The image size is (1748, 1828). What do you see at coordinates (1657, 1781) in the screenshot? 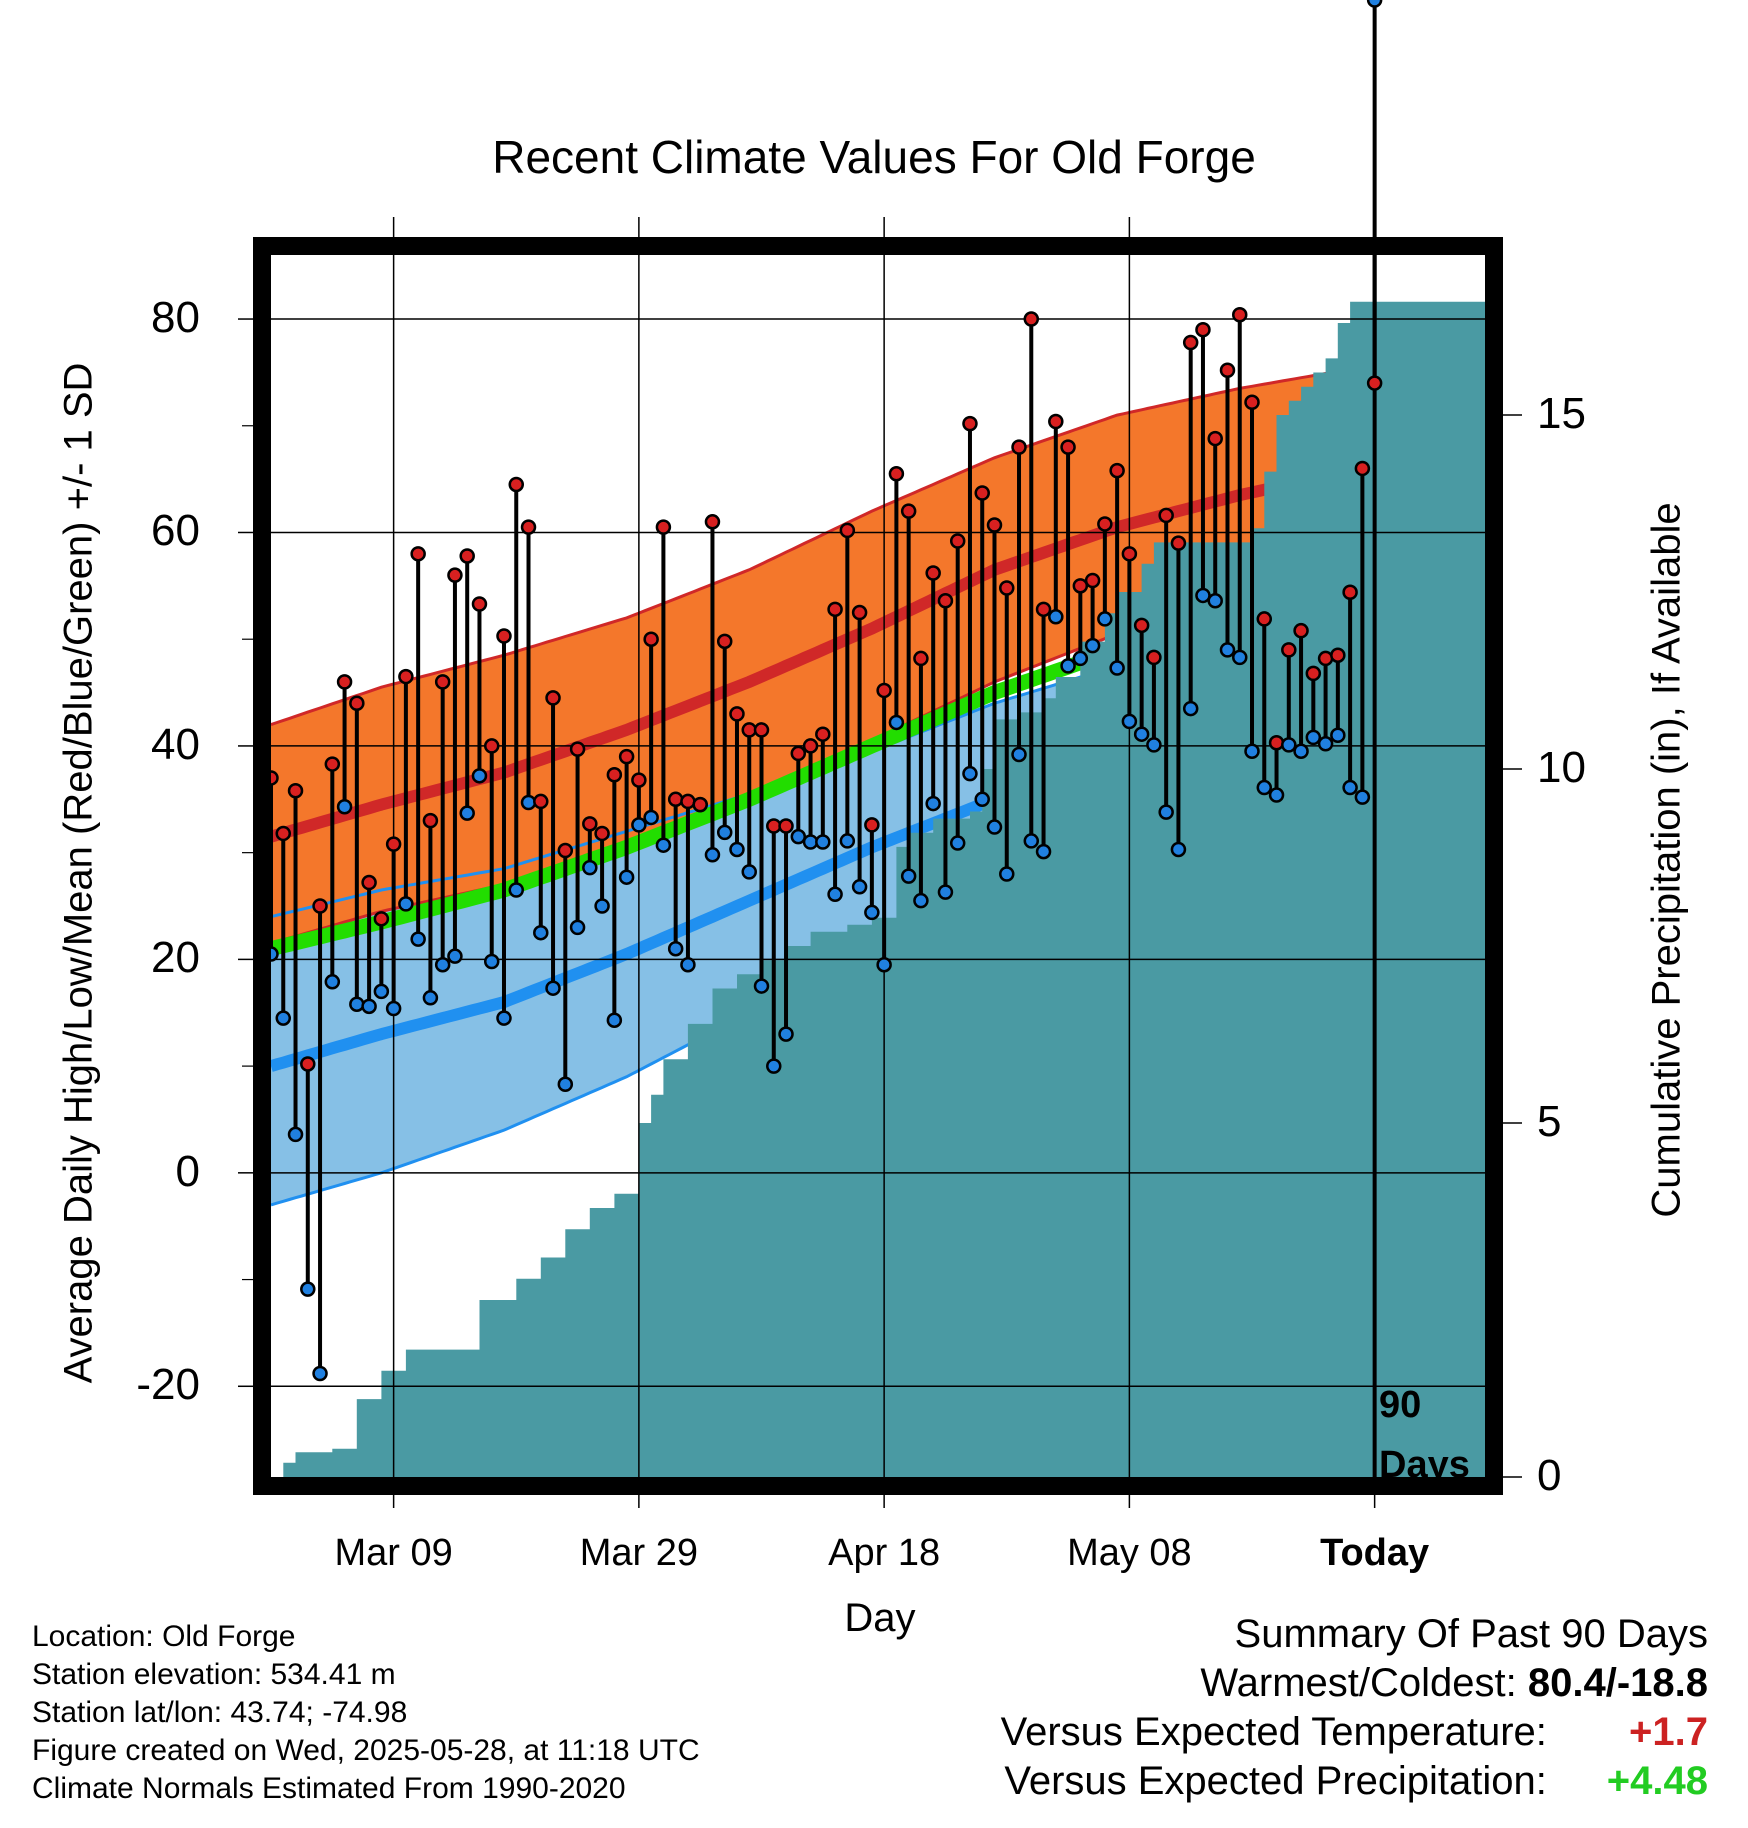
I see `precip-anomaly-value: +4.48` at bounding box center [1657, 1781].